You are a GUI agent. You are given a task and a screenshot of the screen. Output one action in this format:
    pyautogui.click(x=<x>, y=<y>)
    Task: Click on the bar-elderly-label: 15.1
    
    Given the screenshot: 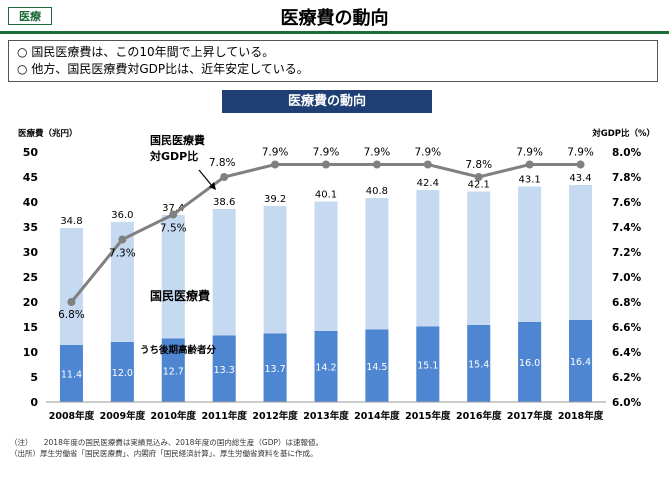 What is the action you would take?
    pyautogui.click(x=427, y=365)
    